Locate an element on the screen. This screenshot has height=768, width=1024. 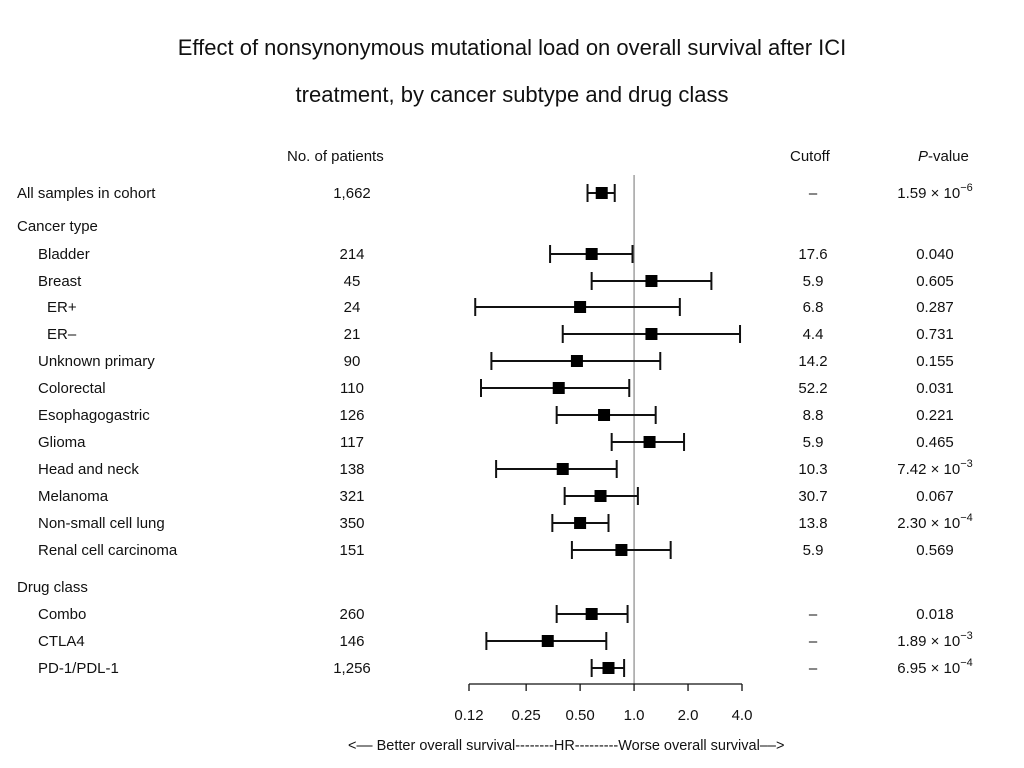
row-label-colorectal: Colorectal is located at coordinates (72, 388).